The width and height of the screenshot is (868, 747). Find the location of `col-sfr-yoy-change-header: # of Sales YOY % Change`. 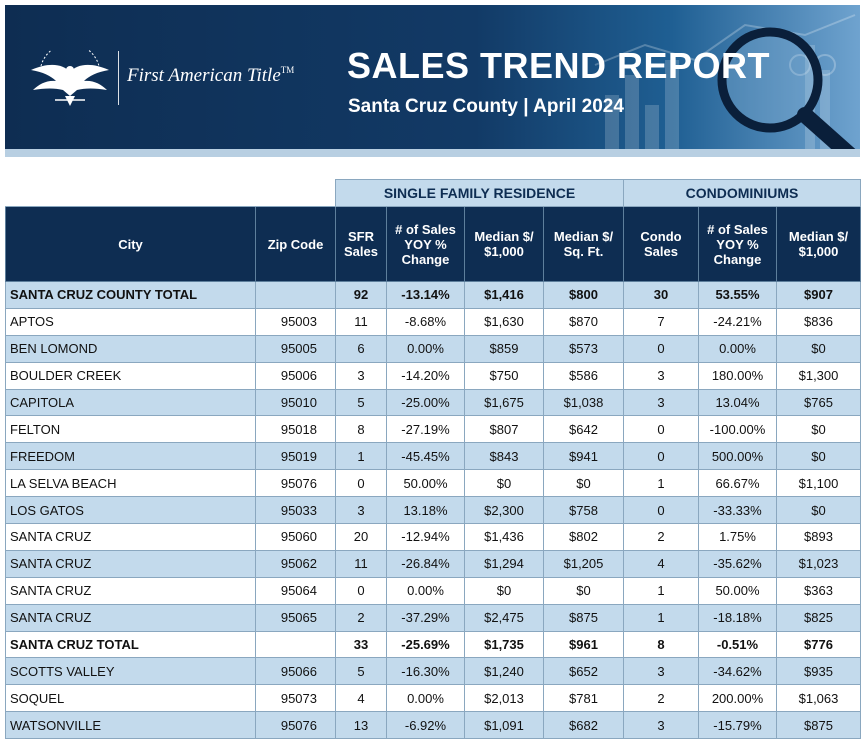

col-sfr-yoy-change-header: # of Sales YOY % Change is located at coordinates (425, 244).